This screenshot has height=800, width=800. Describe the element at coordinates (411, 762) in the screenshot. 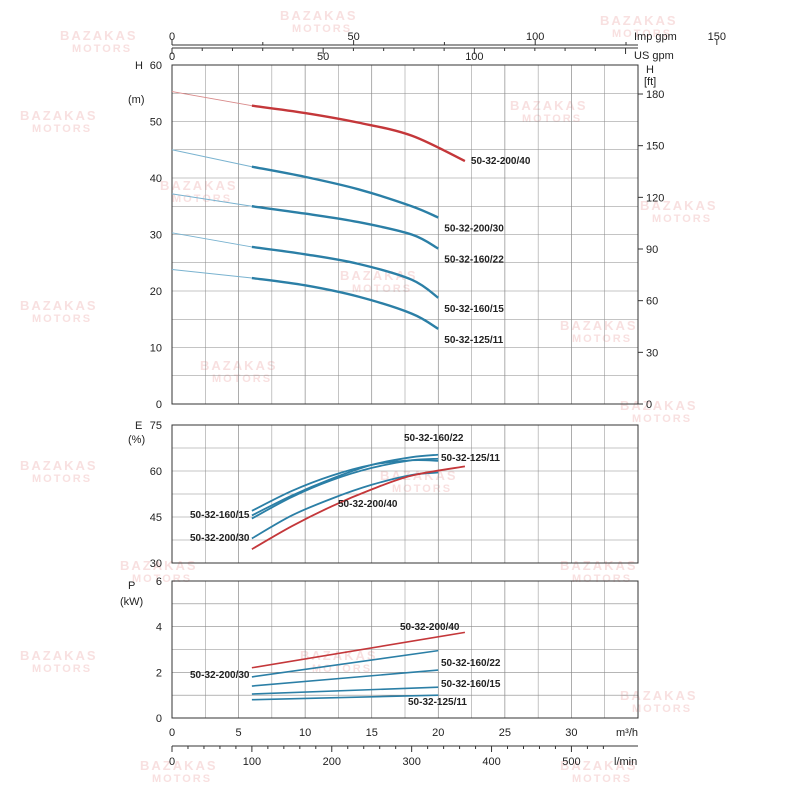

I see `lmin-tick-label: 300` at that location.